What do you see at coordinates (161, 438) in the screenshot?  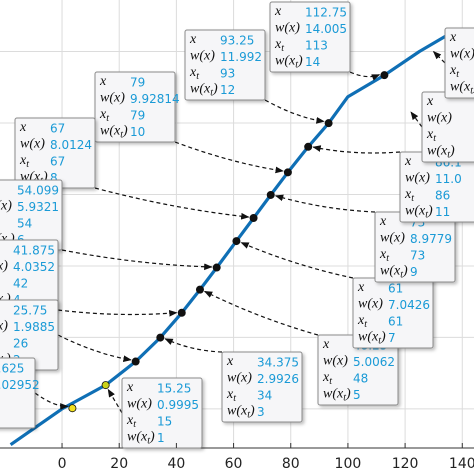 I see `tip-value: 1` at bounding box center [161, 438].